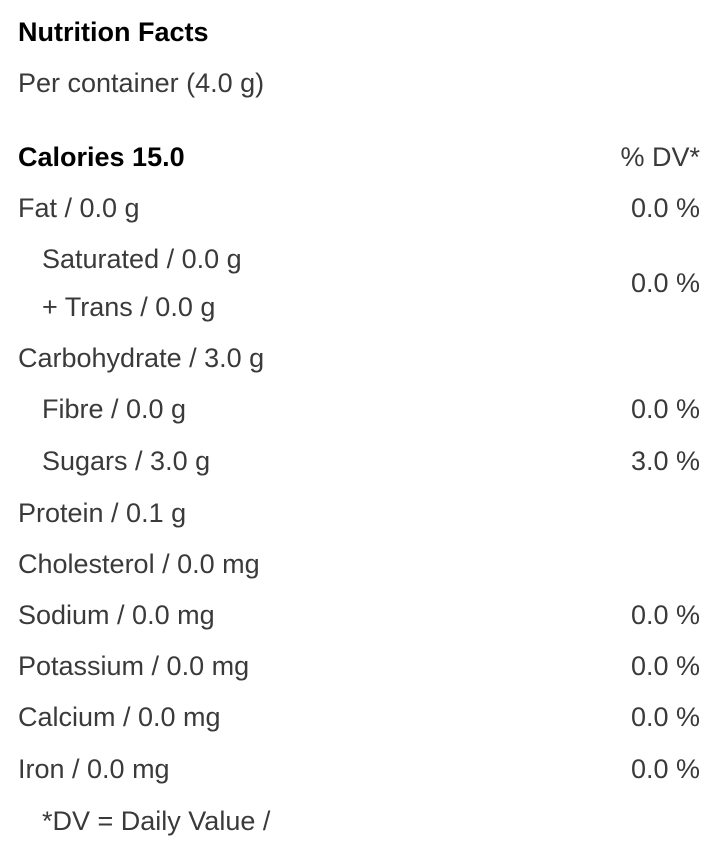 The height and width of the screenshot is (860, 720). What do you see at coordinates (665, 461) in the screenshot?
I see `sugars-dv: 3.0 %` at bounding box center [665, 461].